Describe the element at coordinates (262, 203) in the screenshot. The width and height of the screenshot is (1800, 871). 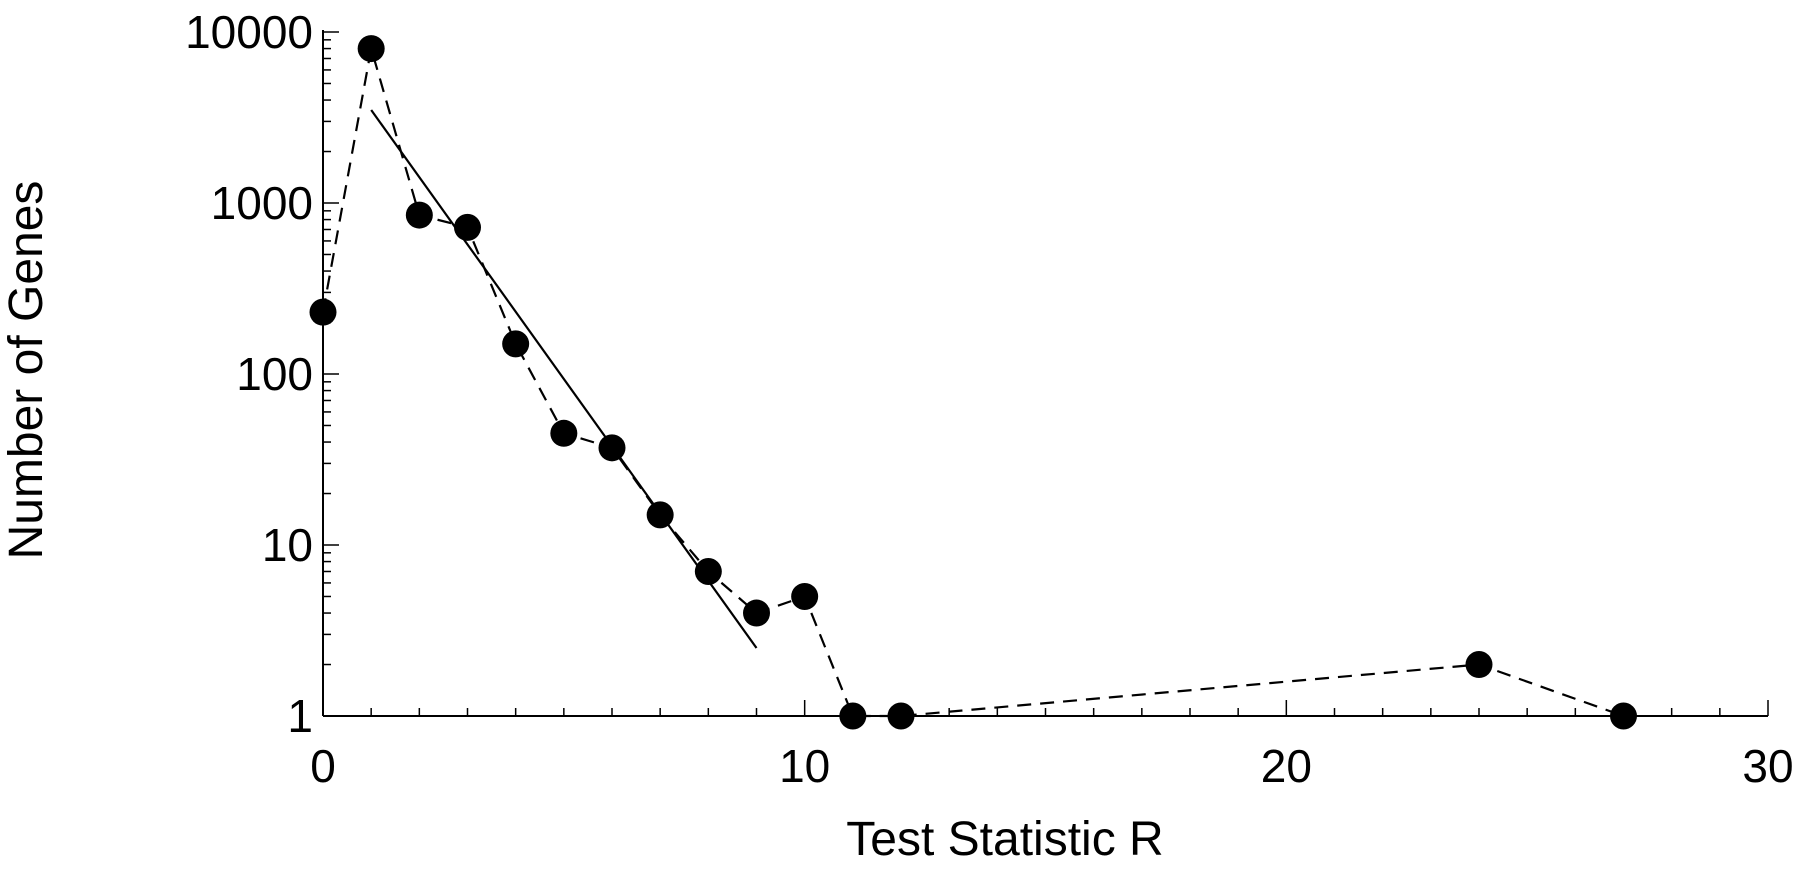
I see `y-tick-label: 1000` at that location.